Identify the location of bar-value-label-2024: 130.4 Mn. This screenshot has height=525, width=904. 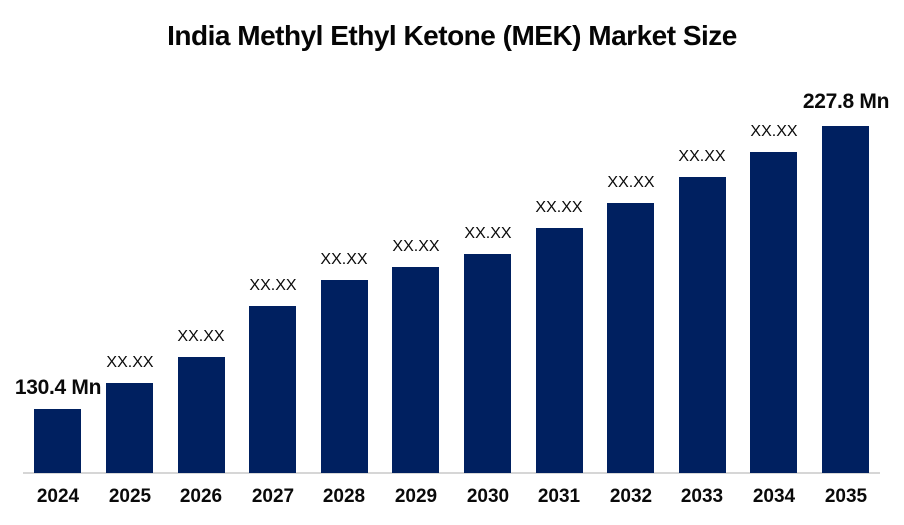
(58, 387).